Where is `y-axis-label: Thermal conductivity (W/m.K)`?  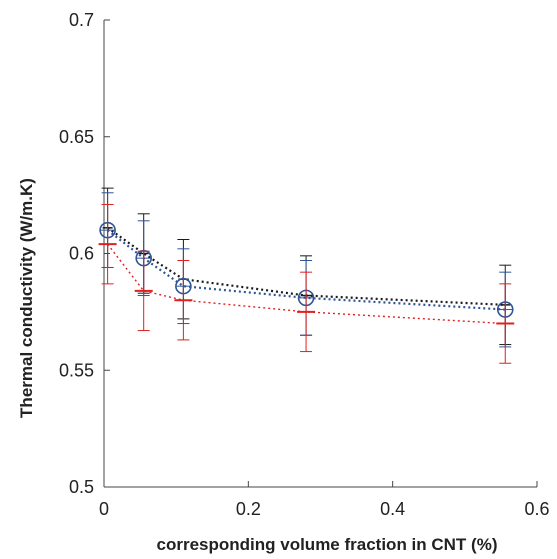
y-axis-label: Thermal conductivity (W/m.K) is located at coordinates (26, 298).